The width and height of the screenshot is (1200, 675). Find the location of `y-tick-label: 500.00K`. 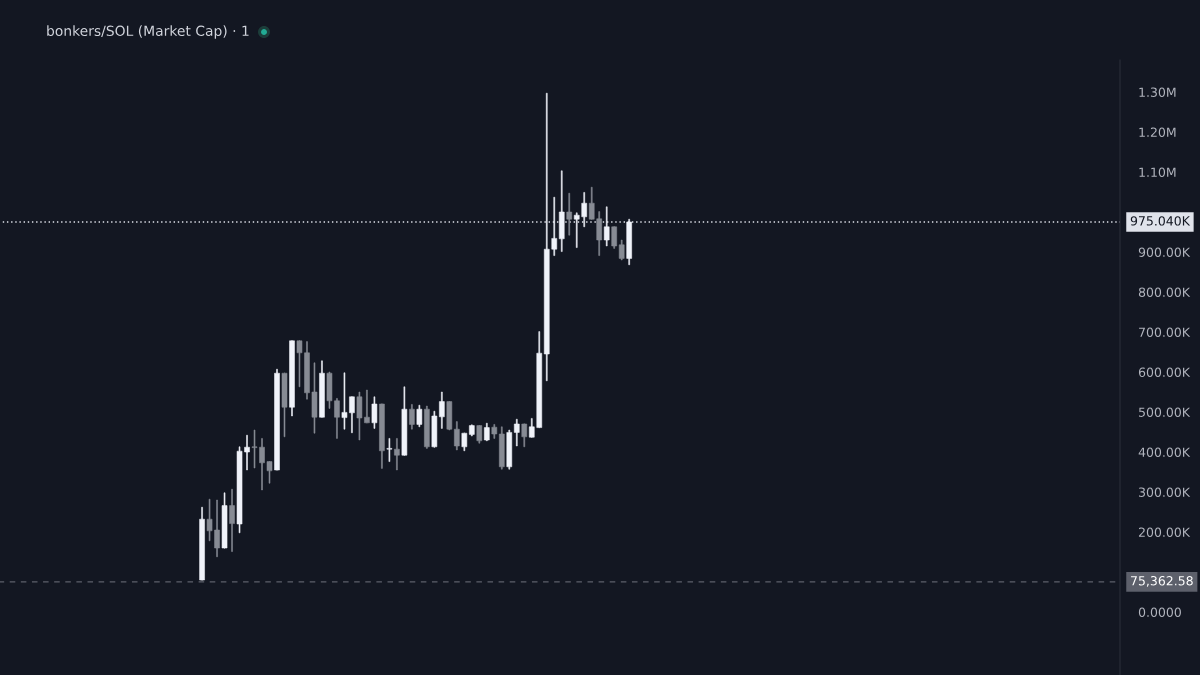

y-tick-label: 500.00K is located at coordinates (1165, 412).